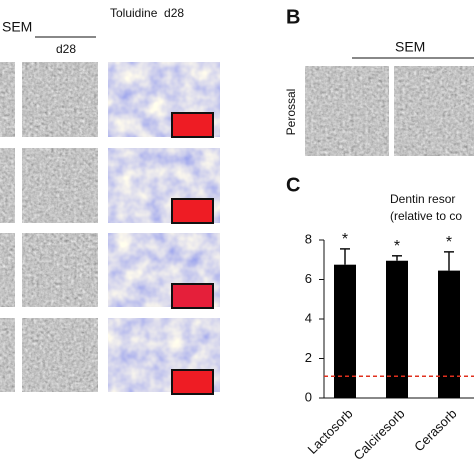 The width and height of the screenshot is (474, 474). I want to click on panel-a-header: SEM, so click(17, 27).